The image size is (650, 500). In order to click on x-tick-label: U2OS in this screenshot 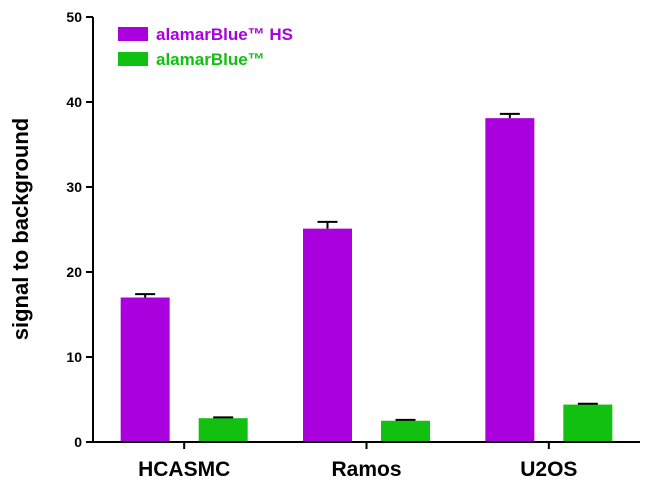, I will do `click(548, 469)`.